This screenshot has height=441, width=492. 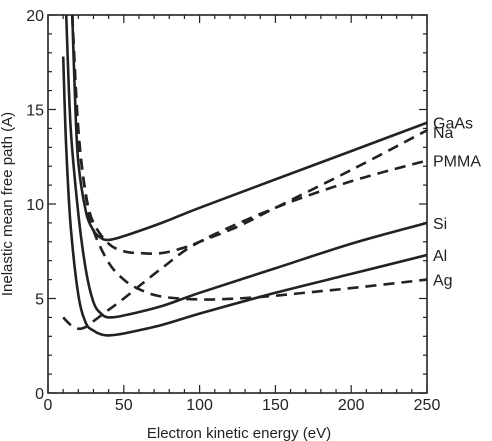 I want to click on x-tick-label: 50, so click(x=124, y=405).